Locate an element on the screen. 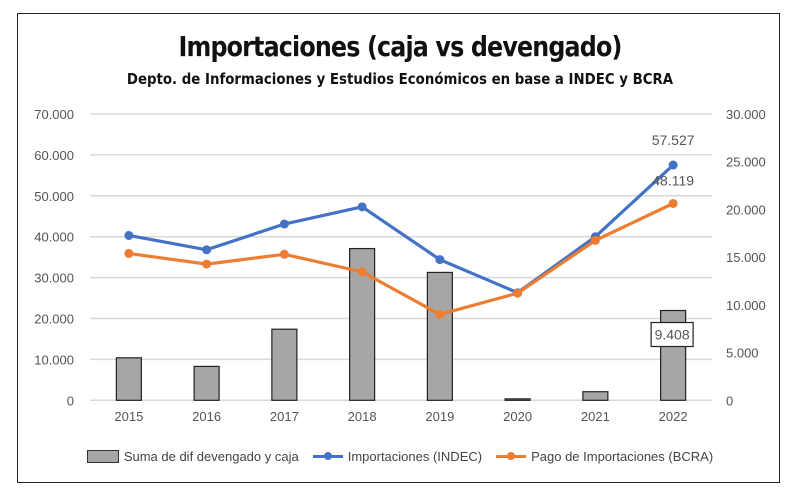 The image size is (800, 498). x-axis-tick: 2016 is located at coordinates (206, 416).